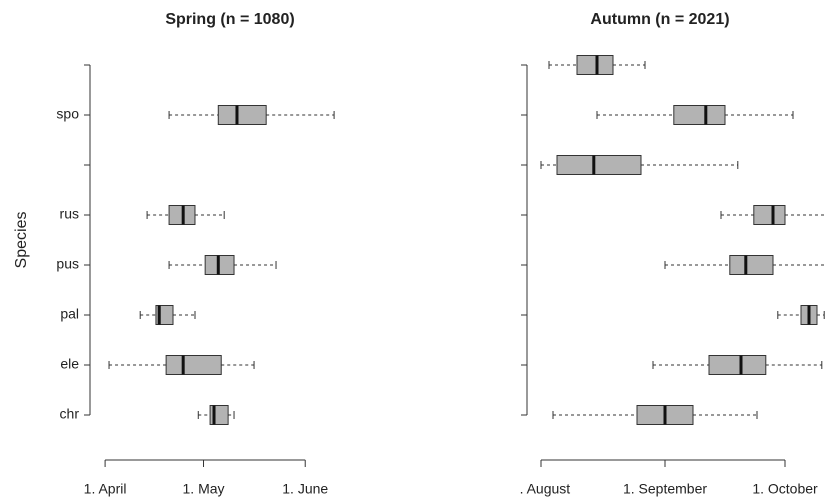 Image resolution: width=826 pixels, height=500 pixels. What do you see at coordinates (659, 19) in the screenshot?
I see `chart-title: Autumn (n = 2021)` at bounding box center [659, 19].